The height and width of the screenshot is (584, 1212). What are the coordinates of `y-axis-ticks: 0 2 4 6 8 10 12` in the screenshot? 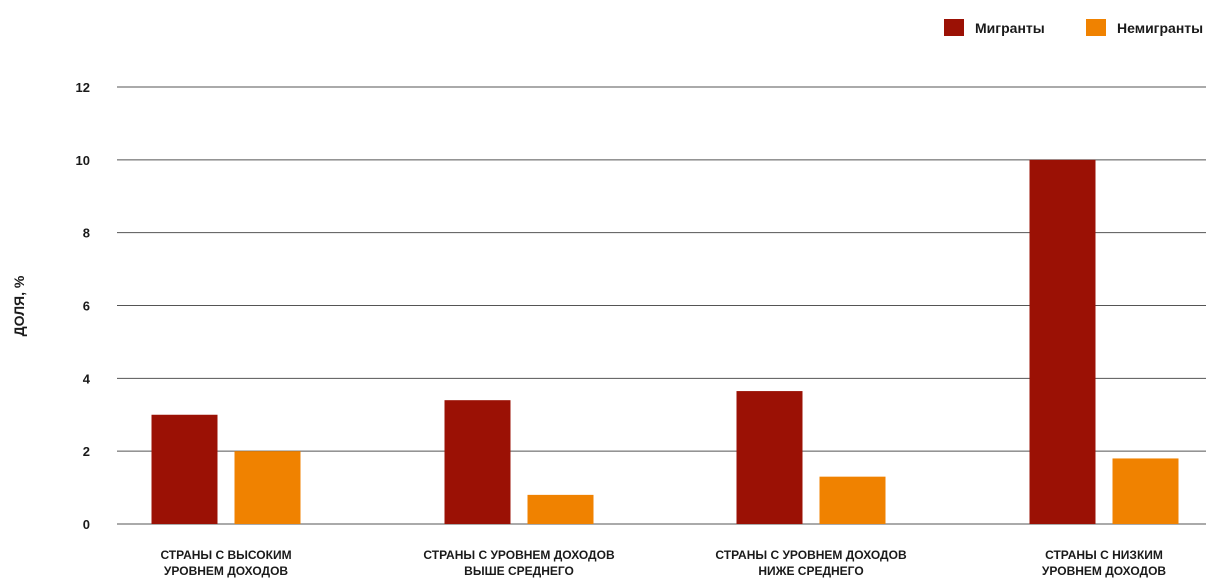 It's located at (83, 306).